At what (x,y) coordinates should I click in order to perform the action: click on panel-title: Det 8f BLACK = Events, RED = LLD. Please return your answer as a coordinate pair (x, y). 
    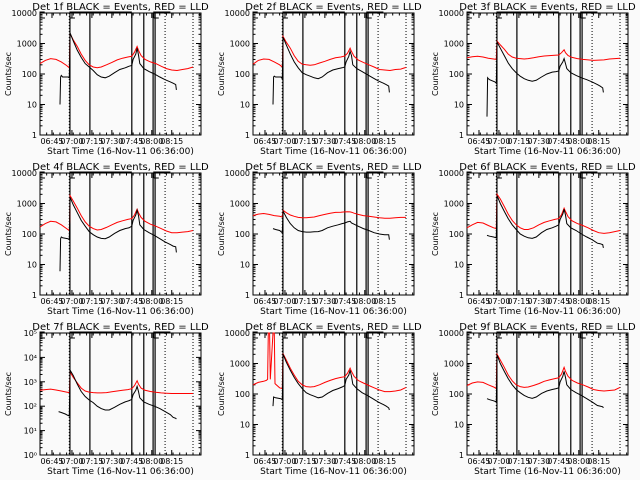
    Looking at the image, I should click on (333, 327).